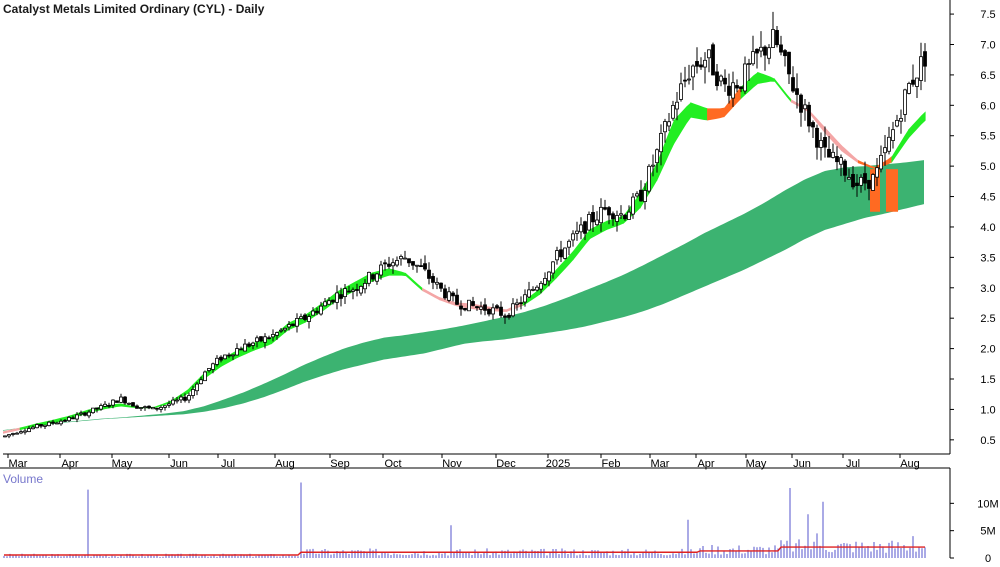  I want to click on price-y-tick-label: 0.5, so click(987, 441).